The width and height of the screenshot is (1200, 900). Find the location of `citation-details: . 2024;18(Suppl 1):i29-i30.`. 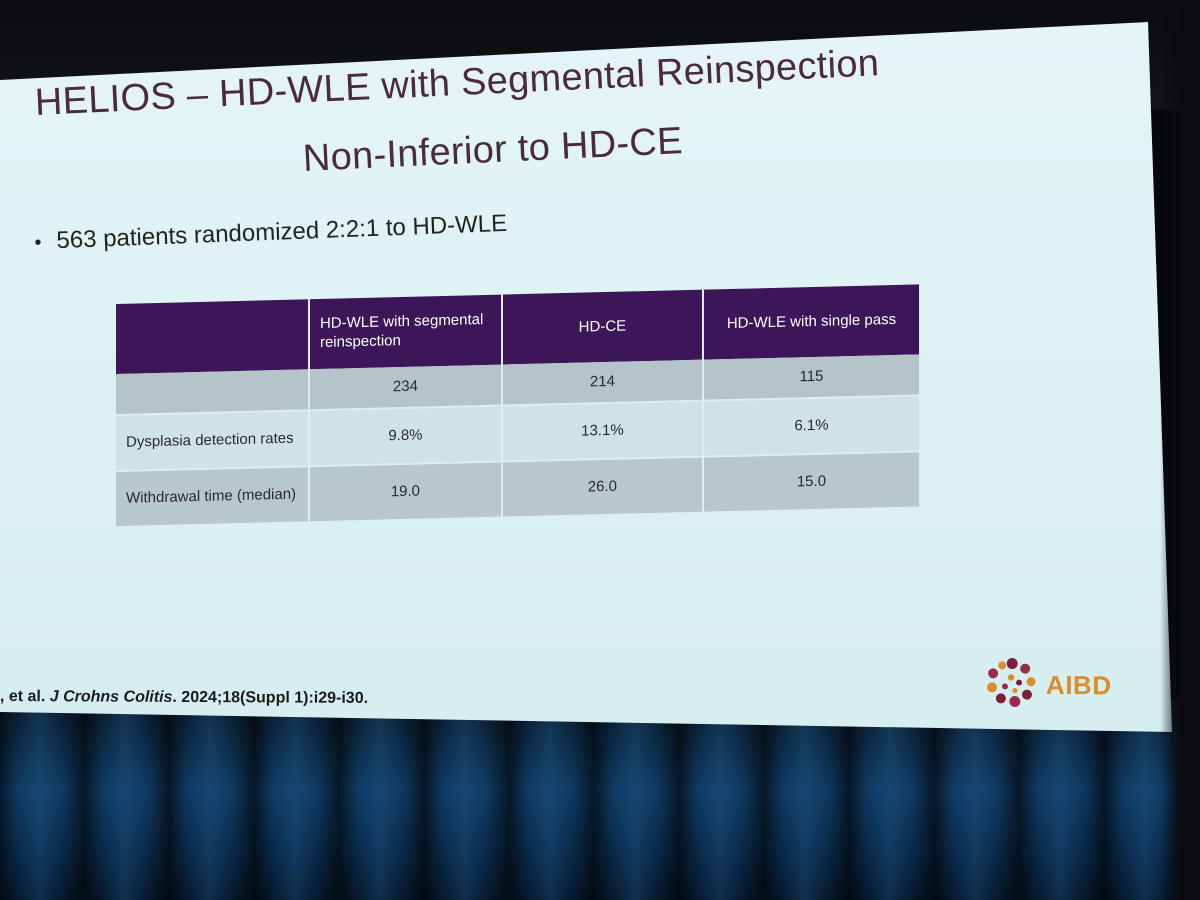

citation-details: . 2024;18(Suppl 1):i29-i30. is located at coordinates (270, 697).